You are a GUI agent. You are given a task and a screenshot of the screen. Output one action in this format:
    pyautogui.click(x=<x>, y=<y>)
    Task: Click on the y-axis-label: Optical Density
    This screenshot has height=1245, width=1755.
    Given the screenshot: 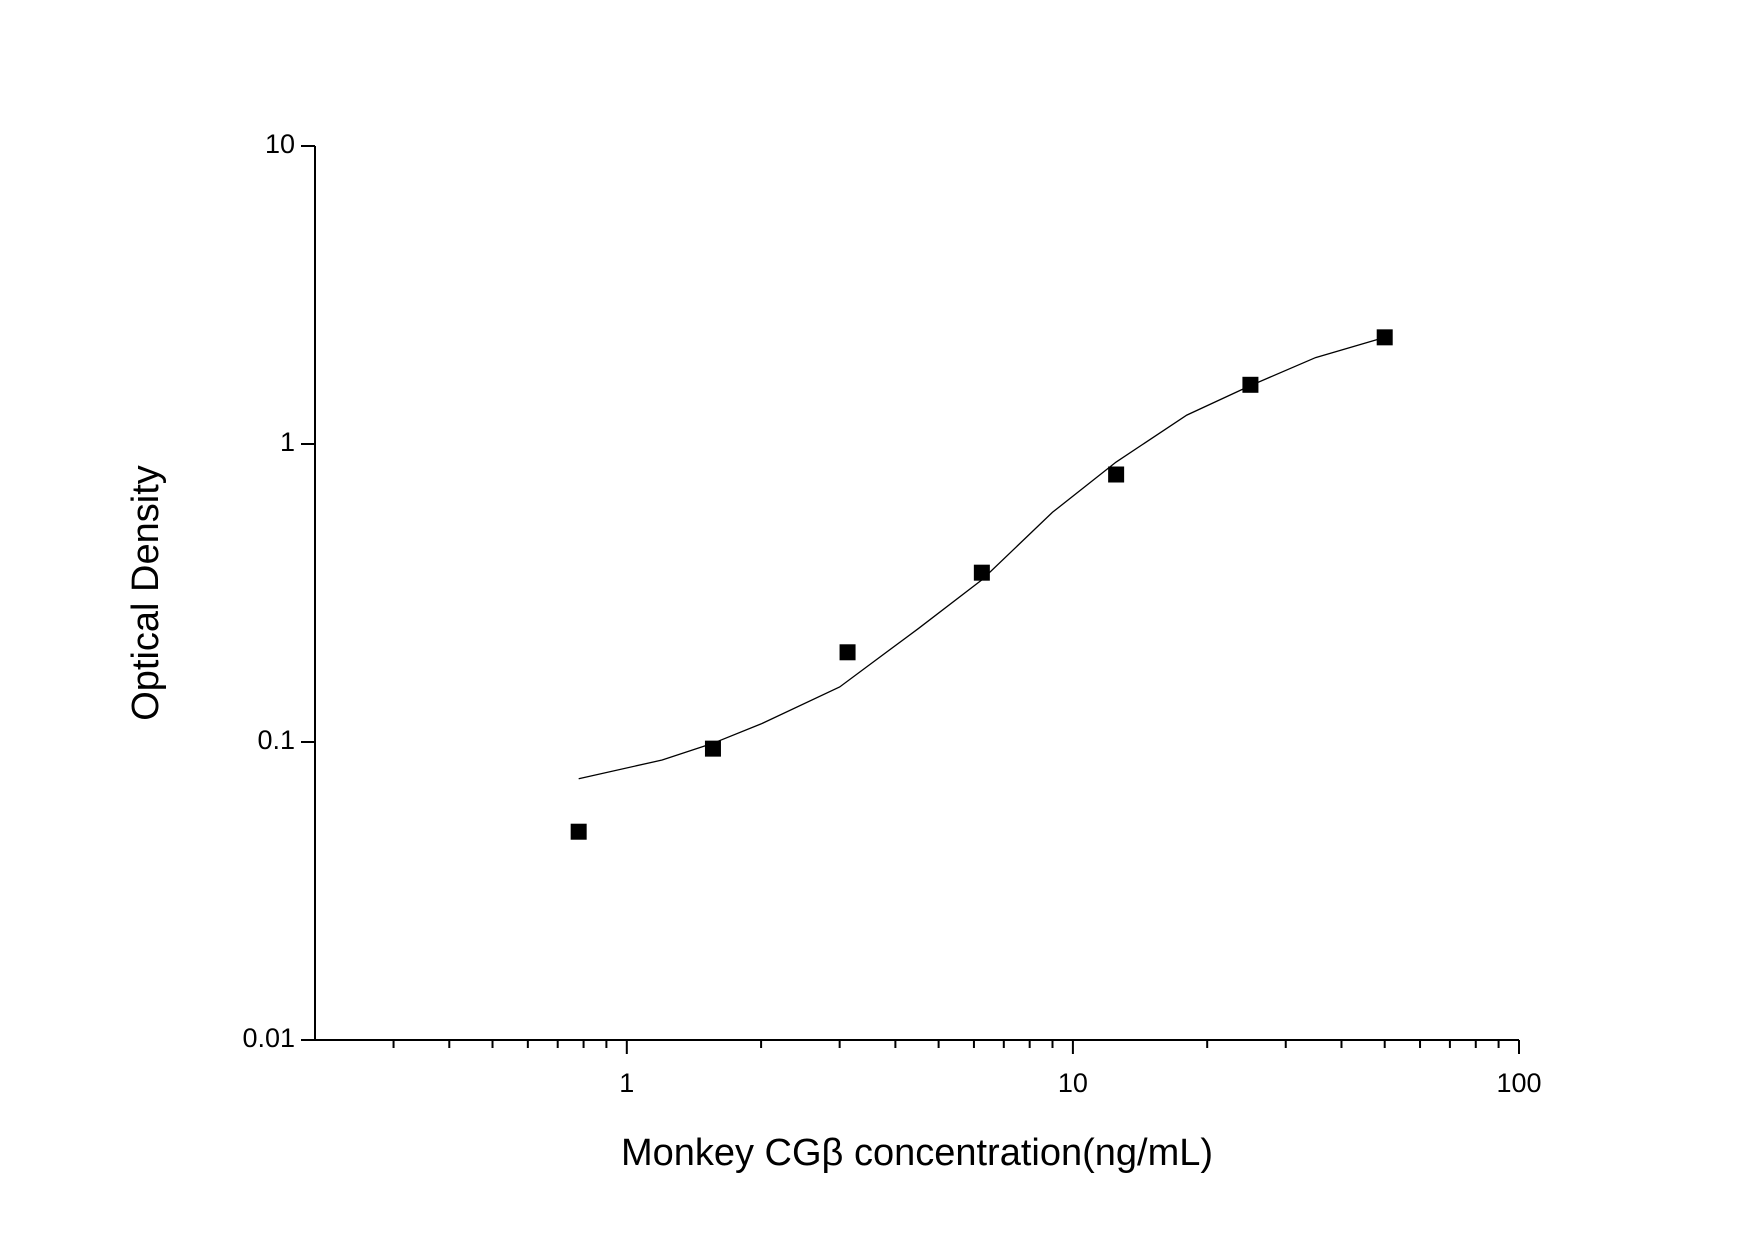 What is the action you would take?
    pyautogui.click(x=146, y=593)
    